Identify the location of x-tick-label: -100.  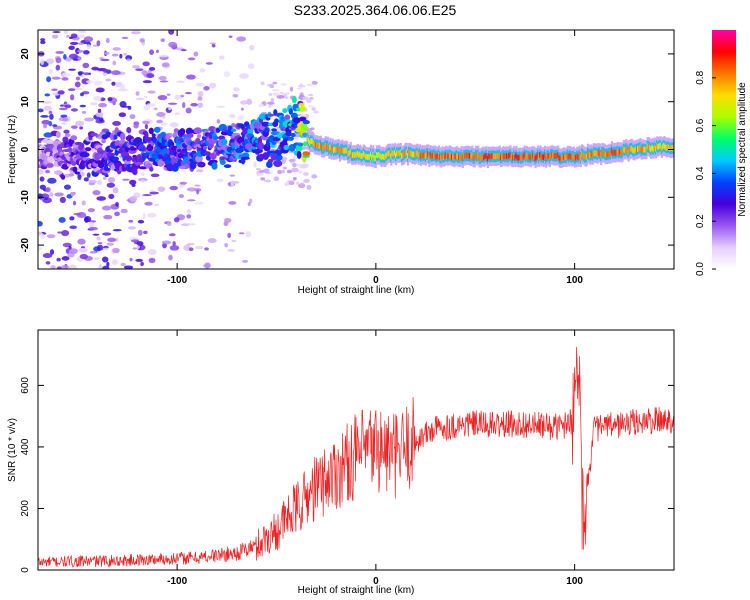
(177, 280).